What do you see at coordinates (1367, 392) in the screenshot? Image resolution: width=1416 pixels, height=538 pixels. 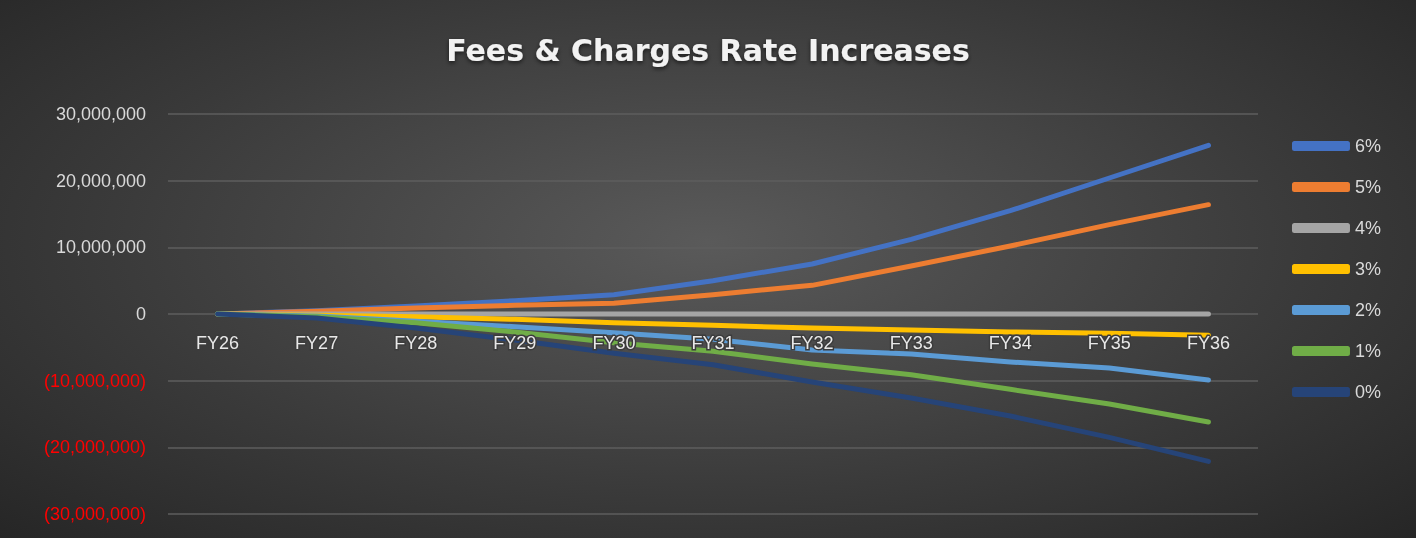 I see `legend-label: 0%` at bounding box center [1367, 392].